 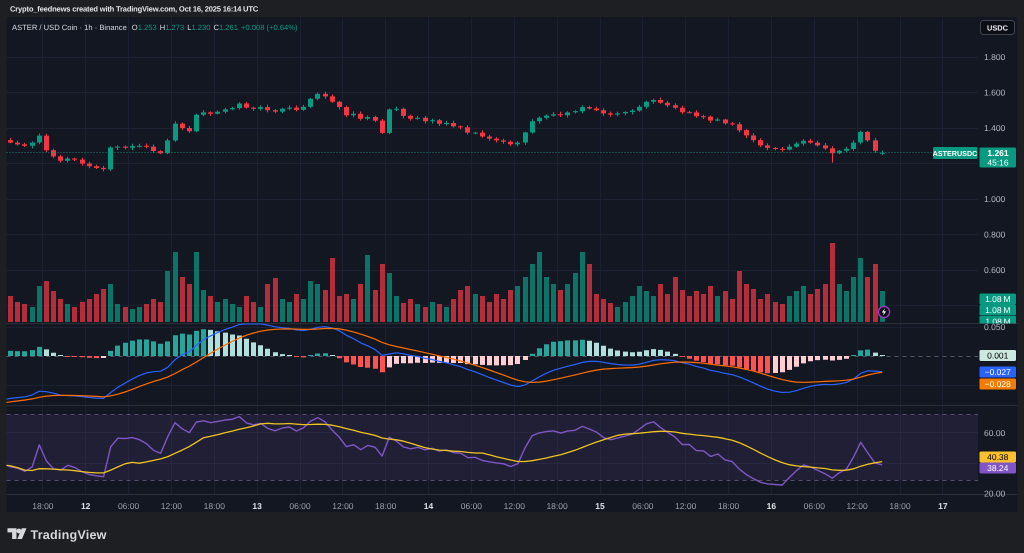 What do you see at coordinates (943, 506) in the screenshot?
I see `svg-text: 17` at bounding box center [943, 506].